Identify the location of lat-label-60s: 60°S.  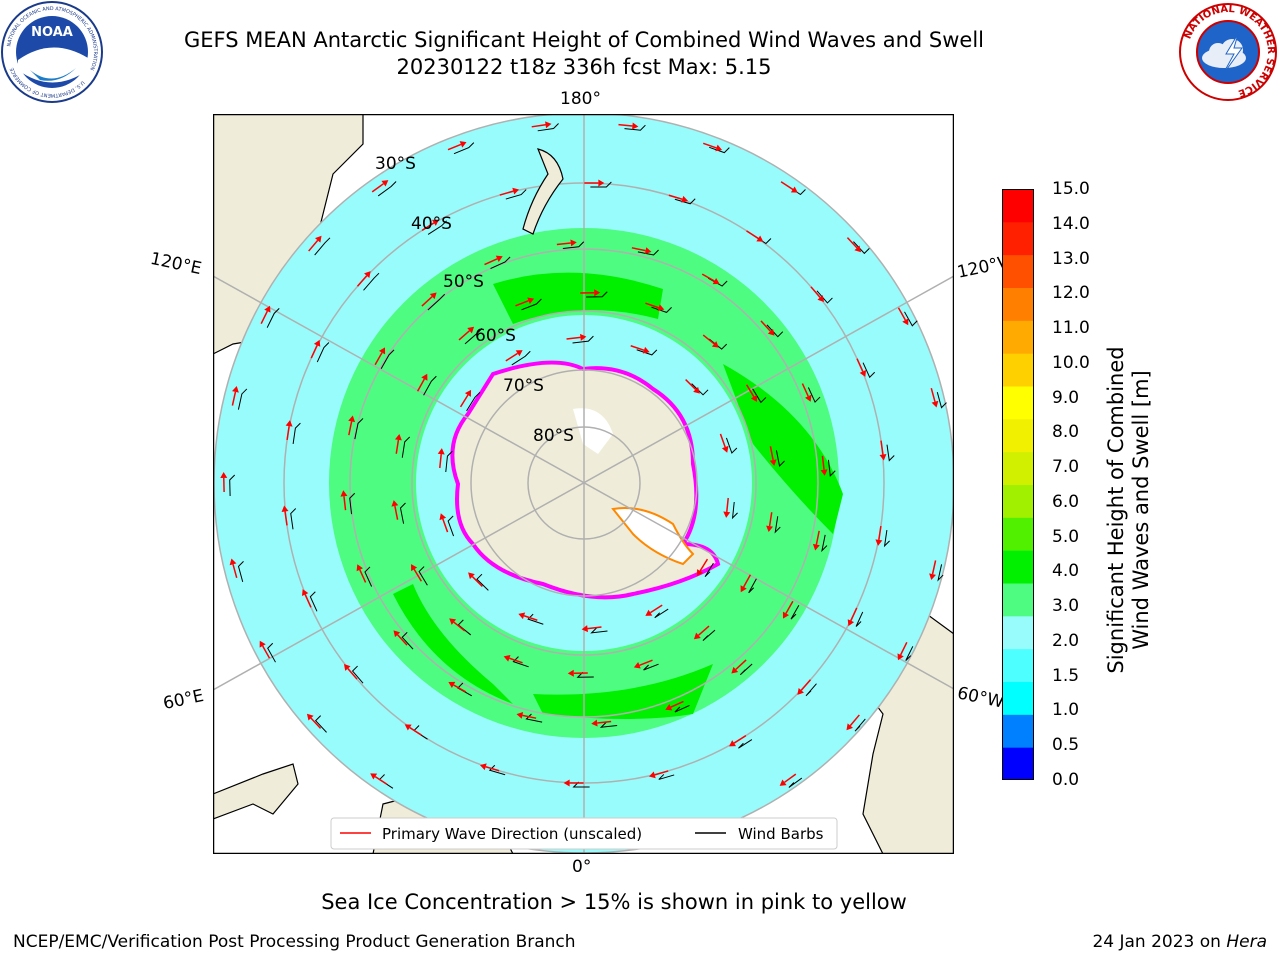
(495, 336).